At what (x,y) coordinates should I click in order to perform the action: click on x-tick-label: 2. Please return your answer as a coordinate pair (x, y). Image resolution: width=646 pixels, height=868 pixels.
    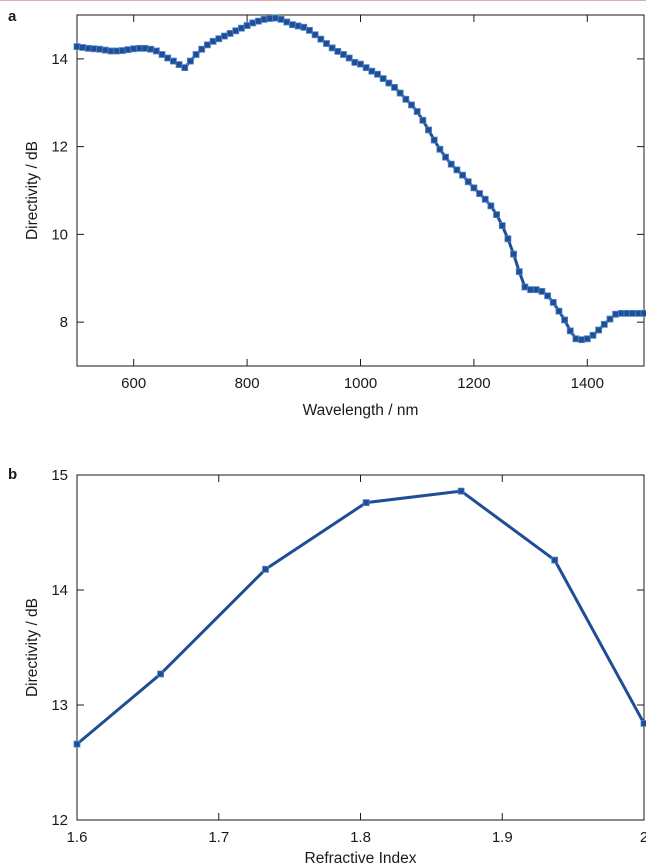
    Looking at the image, I should click on (643, 837).